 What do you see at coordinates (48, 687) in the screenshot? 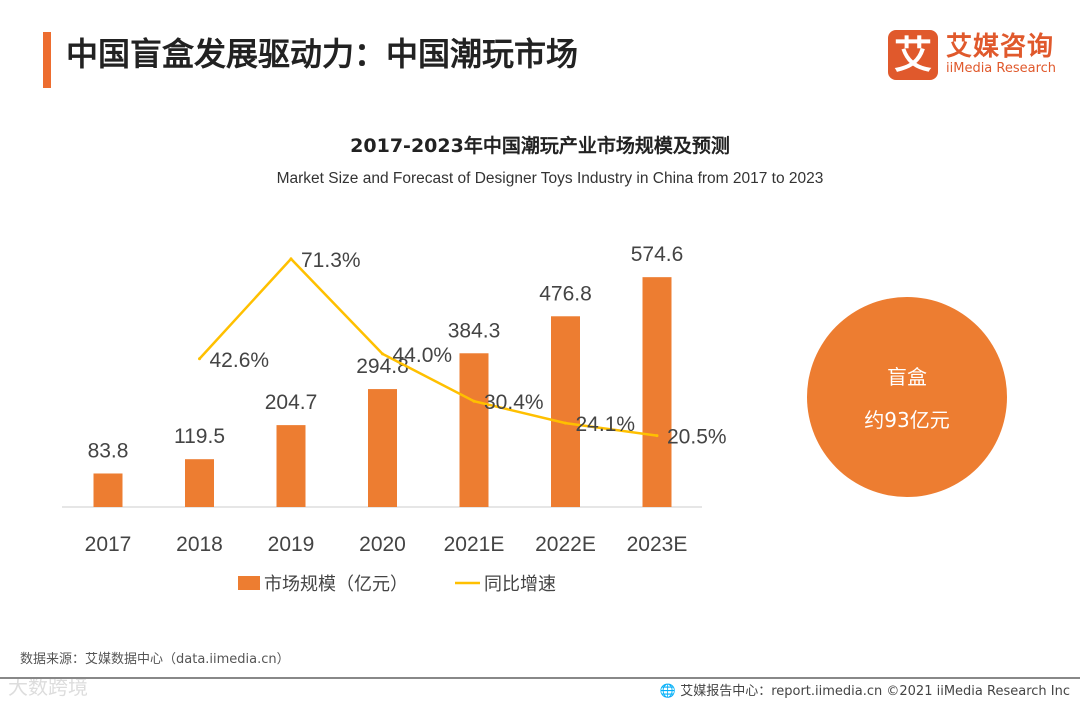
I see `watermark: 大数跨境` at bounding box center [48, 687].